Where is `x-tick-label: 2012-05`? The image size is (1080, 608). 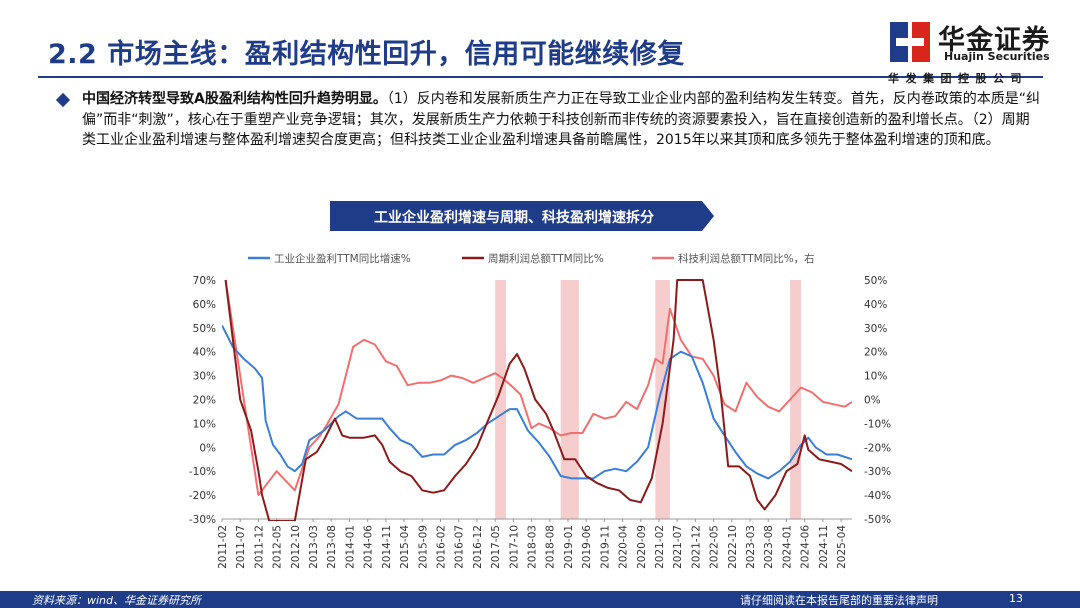
x-tick-label: 2012-05 is located at coordinates (278, 547).